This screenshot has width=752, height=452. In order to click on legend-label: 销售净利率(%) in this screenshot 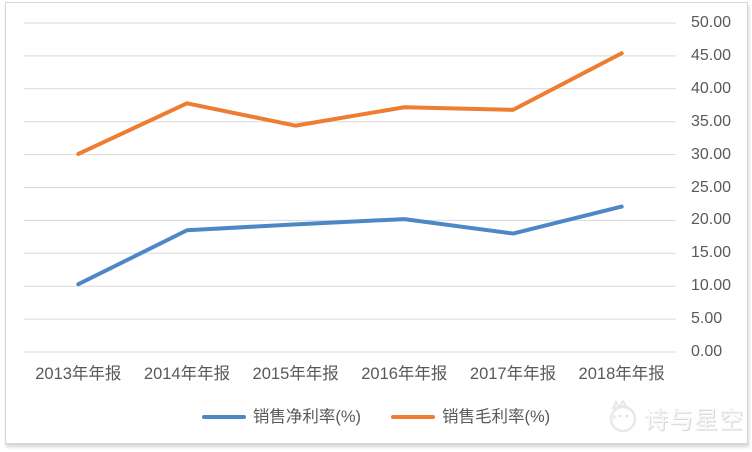, I will do `click(306, 417)`.